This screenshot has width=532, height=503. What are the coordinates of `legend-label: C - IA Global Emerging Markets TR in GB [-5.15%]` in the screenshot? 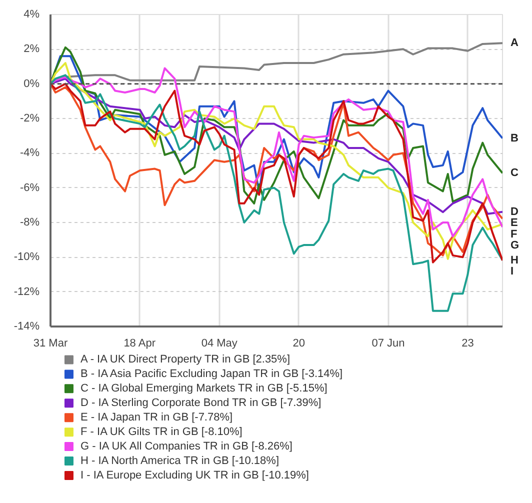 It's located at (204, 388).